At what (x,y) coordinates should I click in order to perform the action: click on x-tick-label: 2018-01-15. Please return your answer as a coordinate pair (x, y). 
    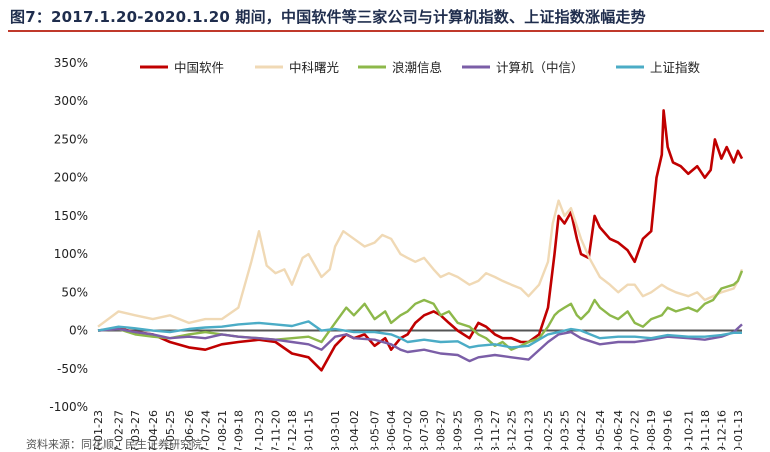
    Looking at the image, I should click on (309, 430).